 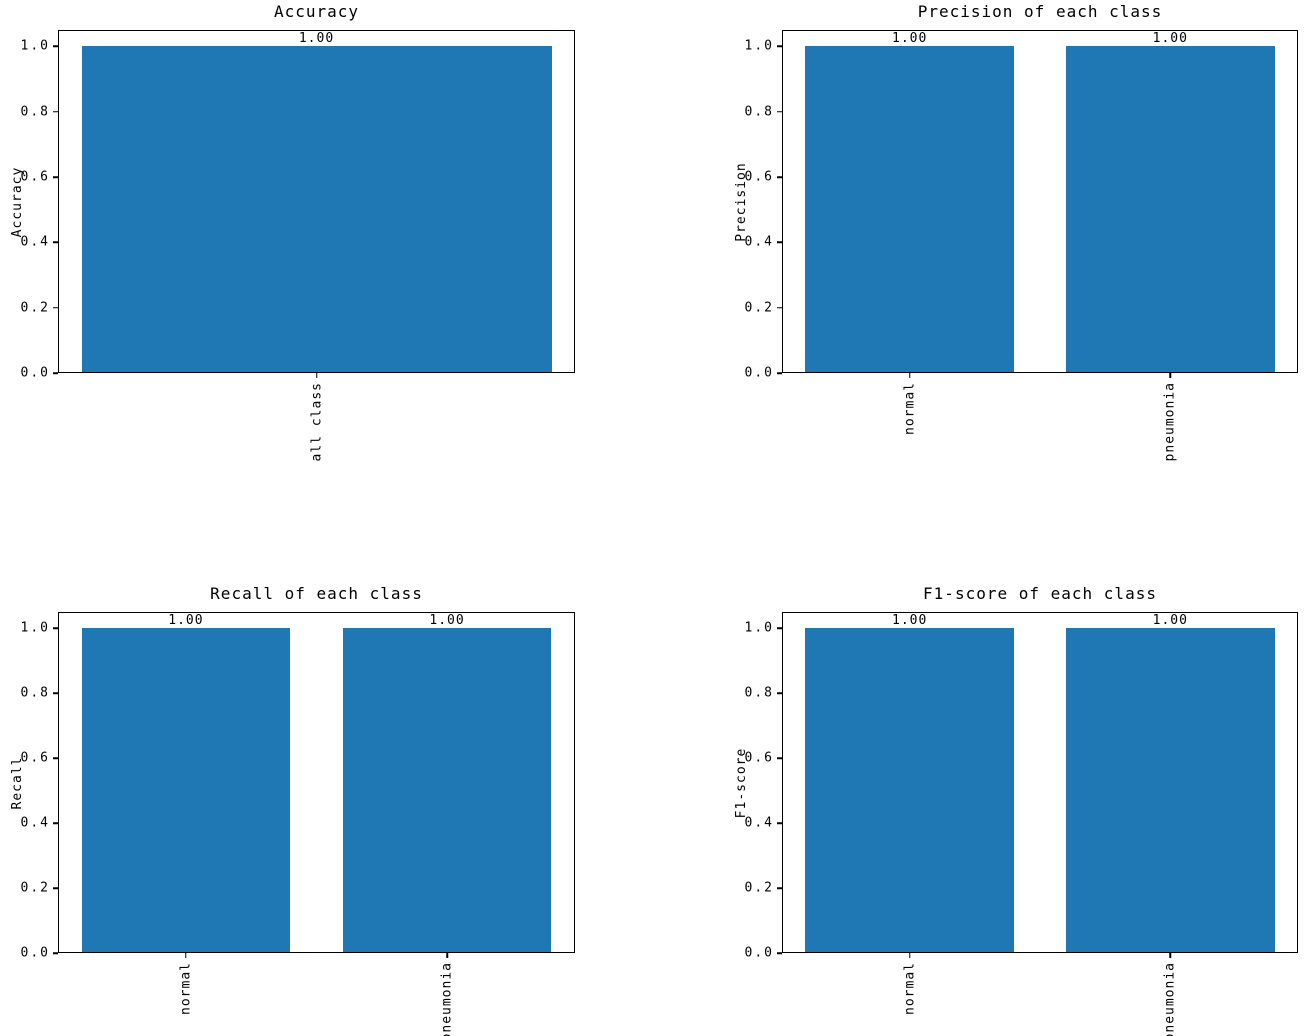 I want to click on chart-title: Accuracy, so click(x=316, y=11).